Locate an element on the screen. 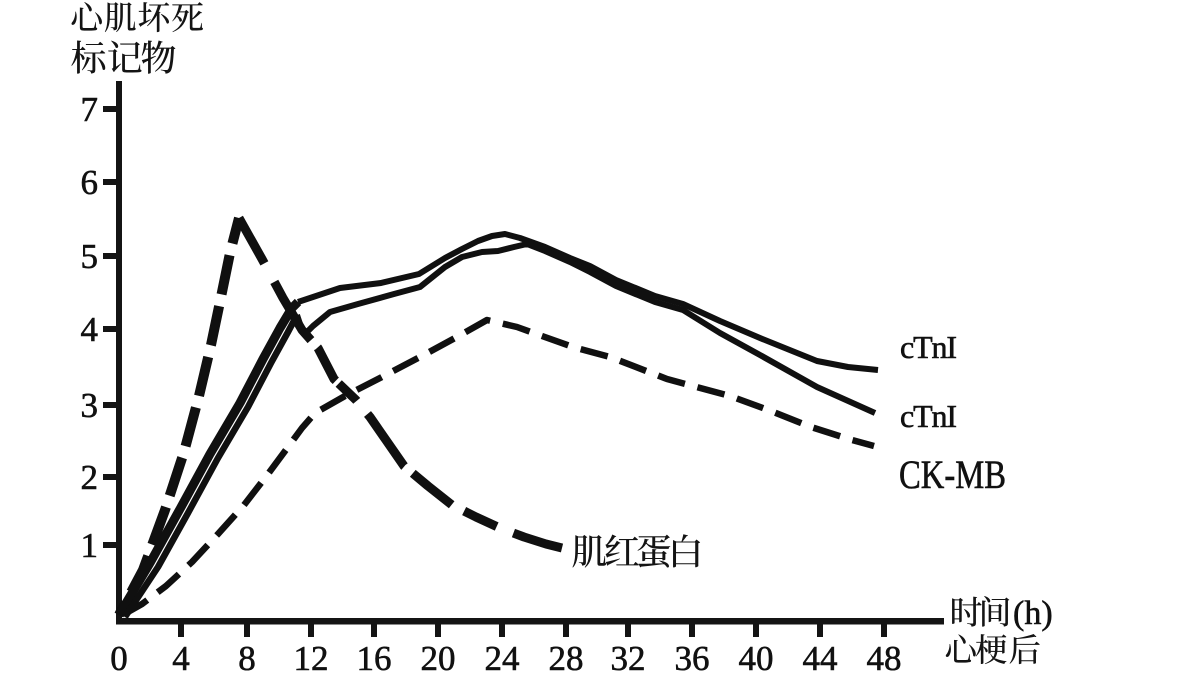 Image resolution: width=1181 pixels, height=699 pixels. svg-text: 6 is located at coordinates (90, 182).